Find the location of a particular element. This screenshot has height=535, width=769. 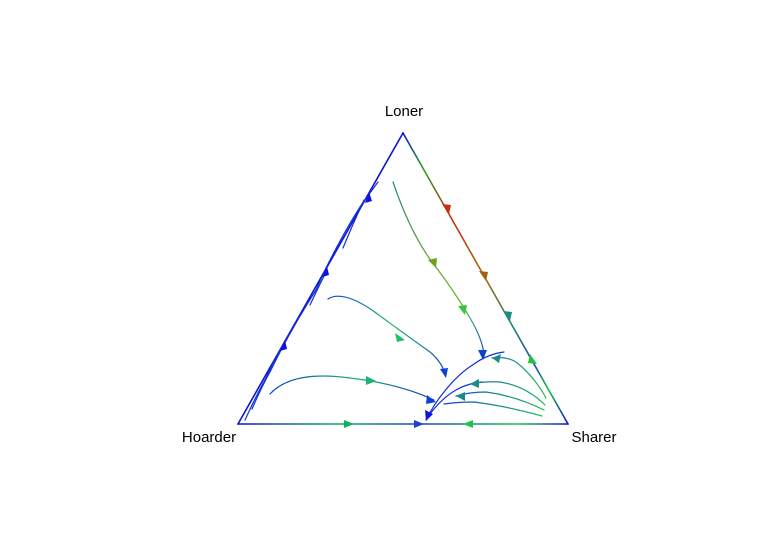

edge-left is located at coordinates (320, 278).